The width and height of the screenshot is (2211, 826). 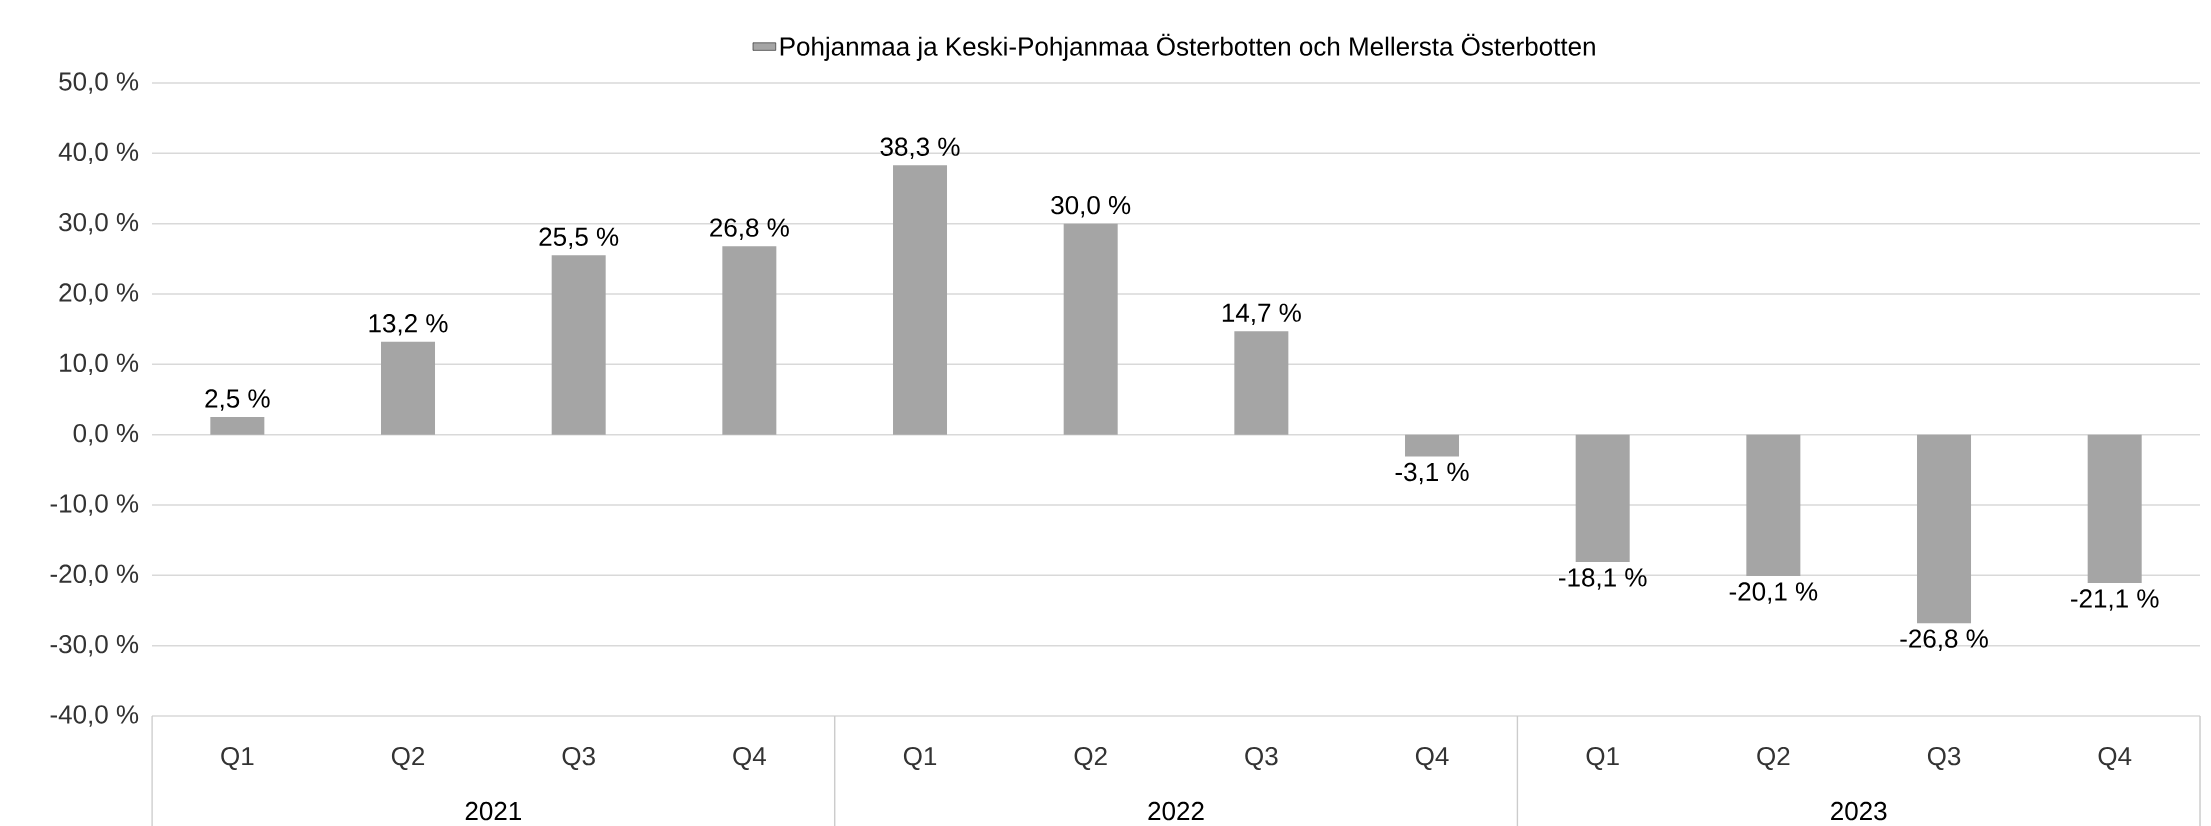 I want to click on legend-label: Pohjanmaa ja Keski-Pohjanmaa Österbotten och Mellersta Österbotten, so click(x=1187, y=47).